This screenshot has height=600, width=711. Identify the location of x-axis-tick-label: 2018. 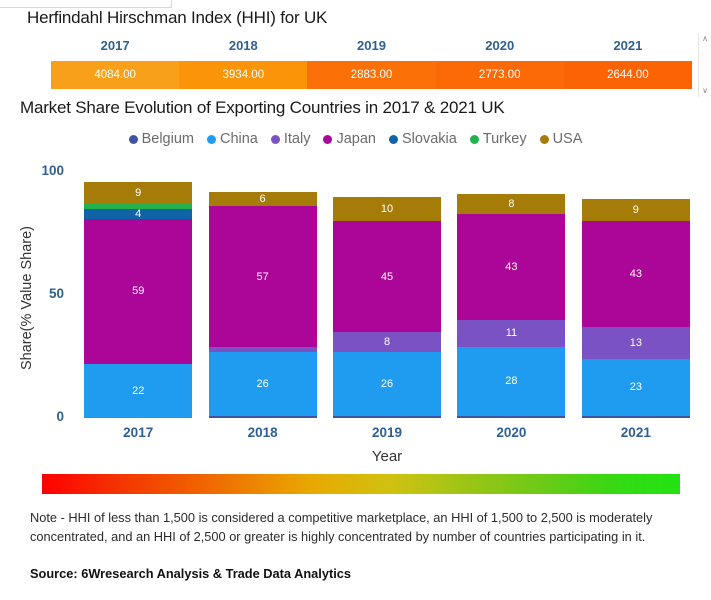
(262, 432).